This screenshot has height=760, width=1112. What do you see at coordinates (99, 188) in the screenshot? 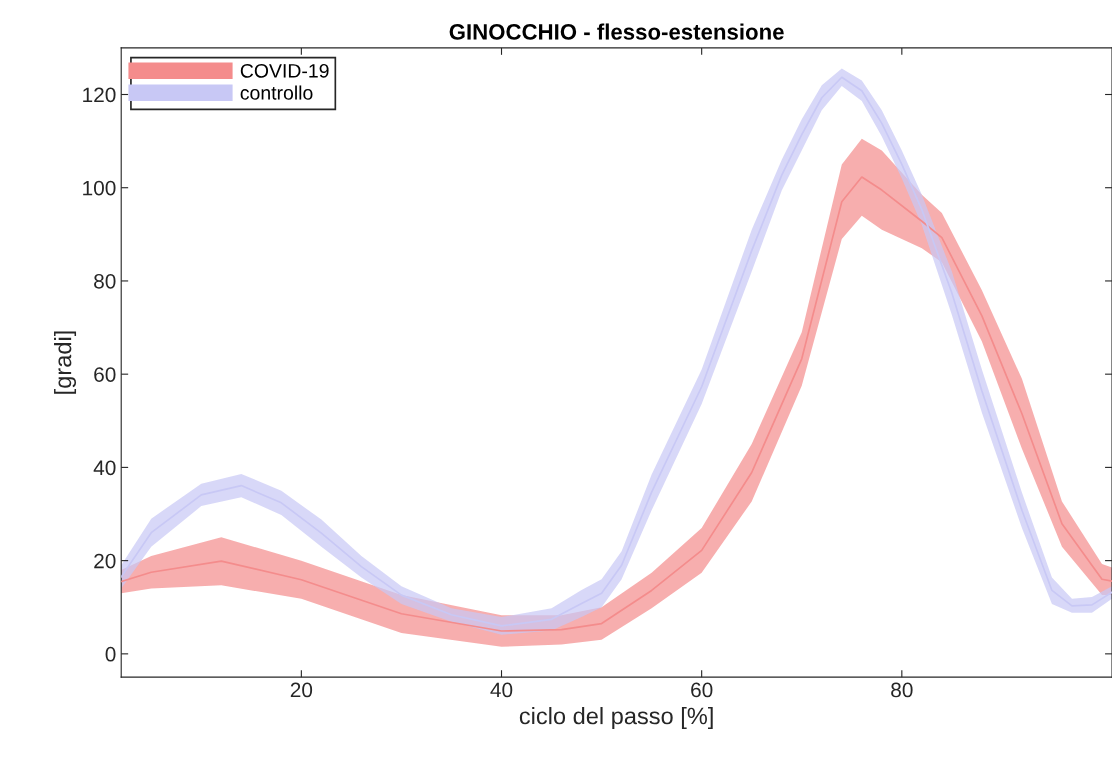
I see `y-tick-label: 100` at bounding box center [99, 188].